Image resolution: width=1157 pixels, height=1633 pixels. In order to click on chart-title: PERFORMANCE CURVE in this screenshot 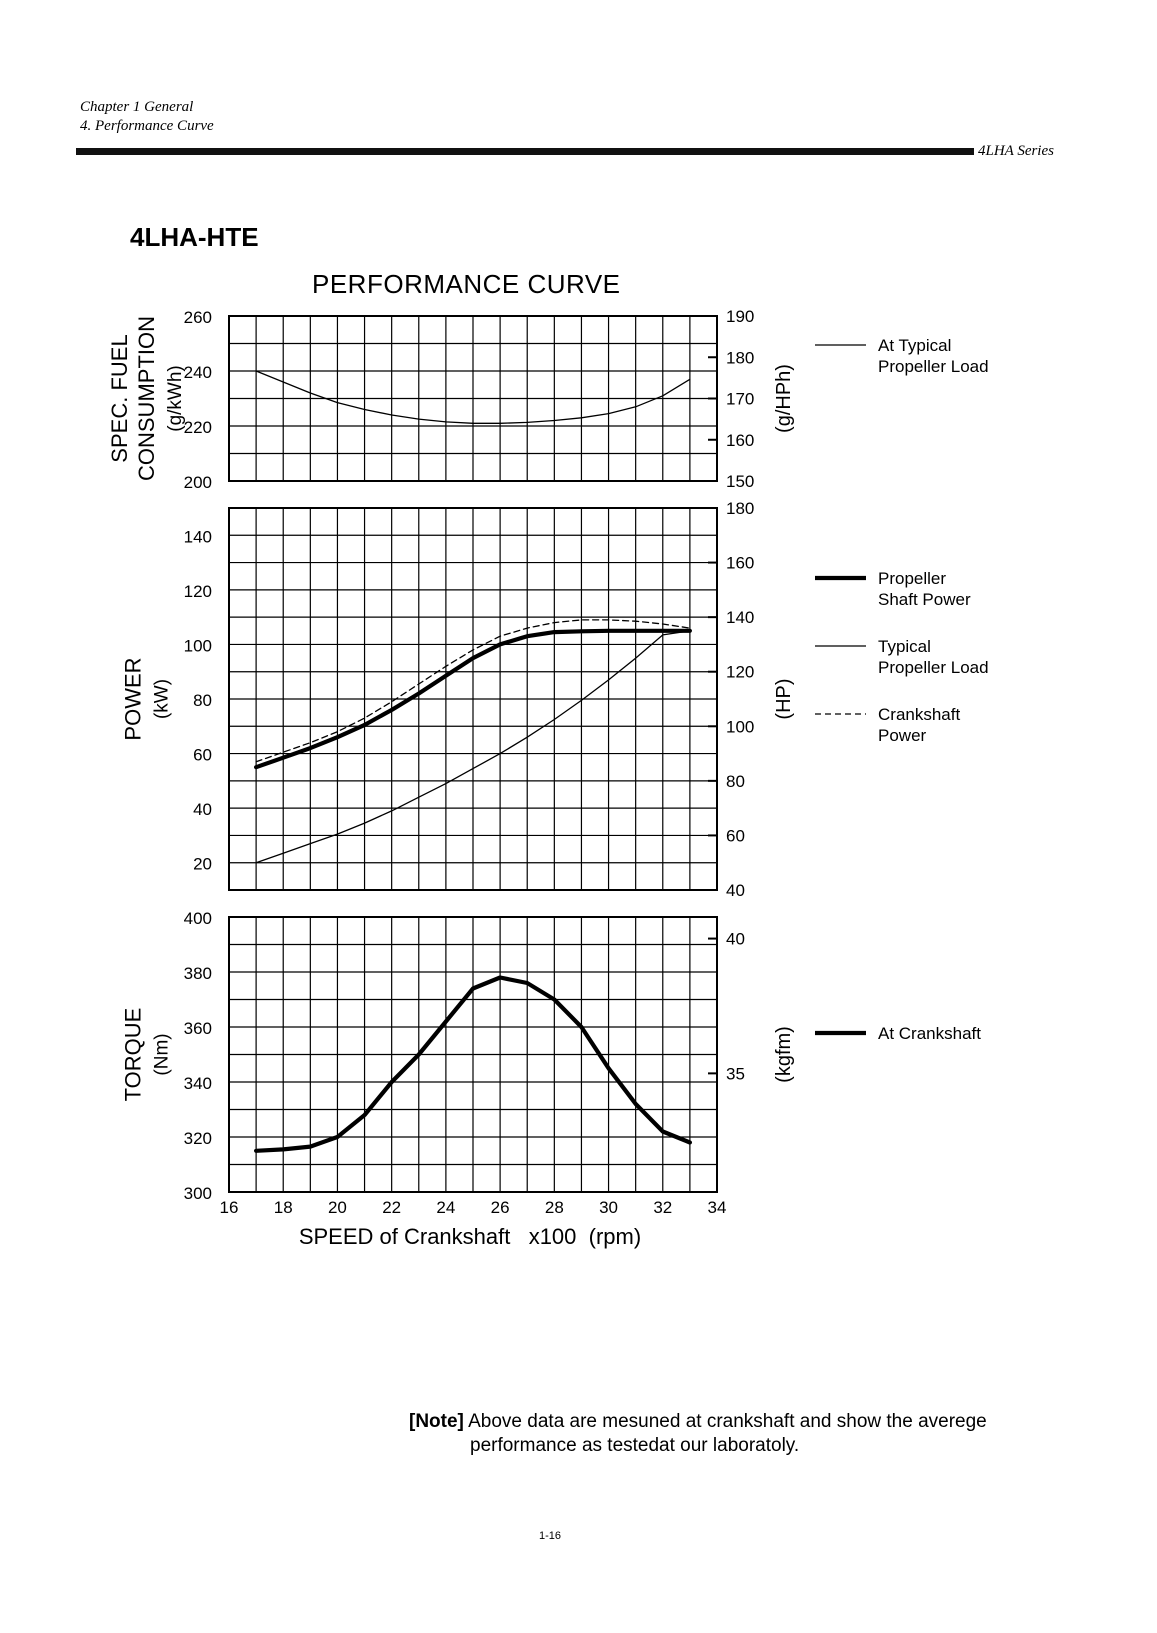, I will do `click(466, 284)`.